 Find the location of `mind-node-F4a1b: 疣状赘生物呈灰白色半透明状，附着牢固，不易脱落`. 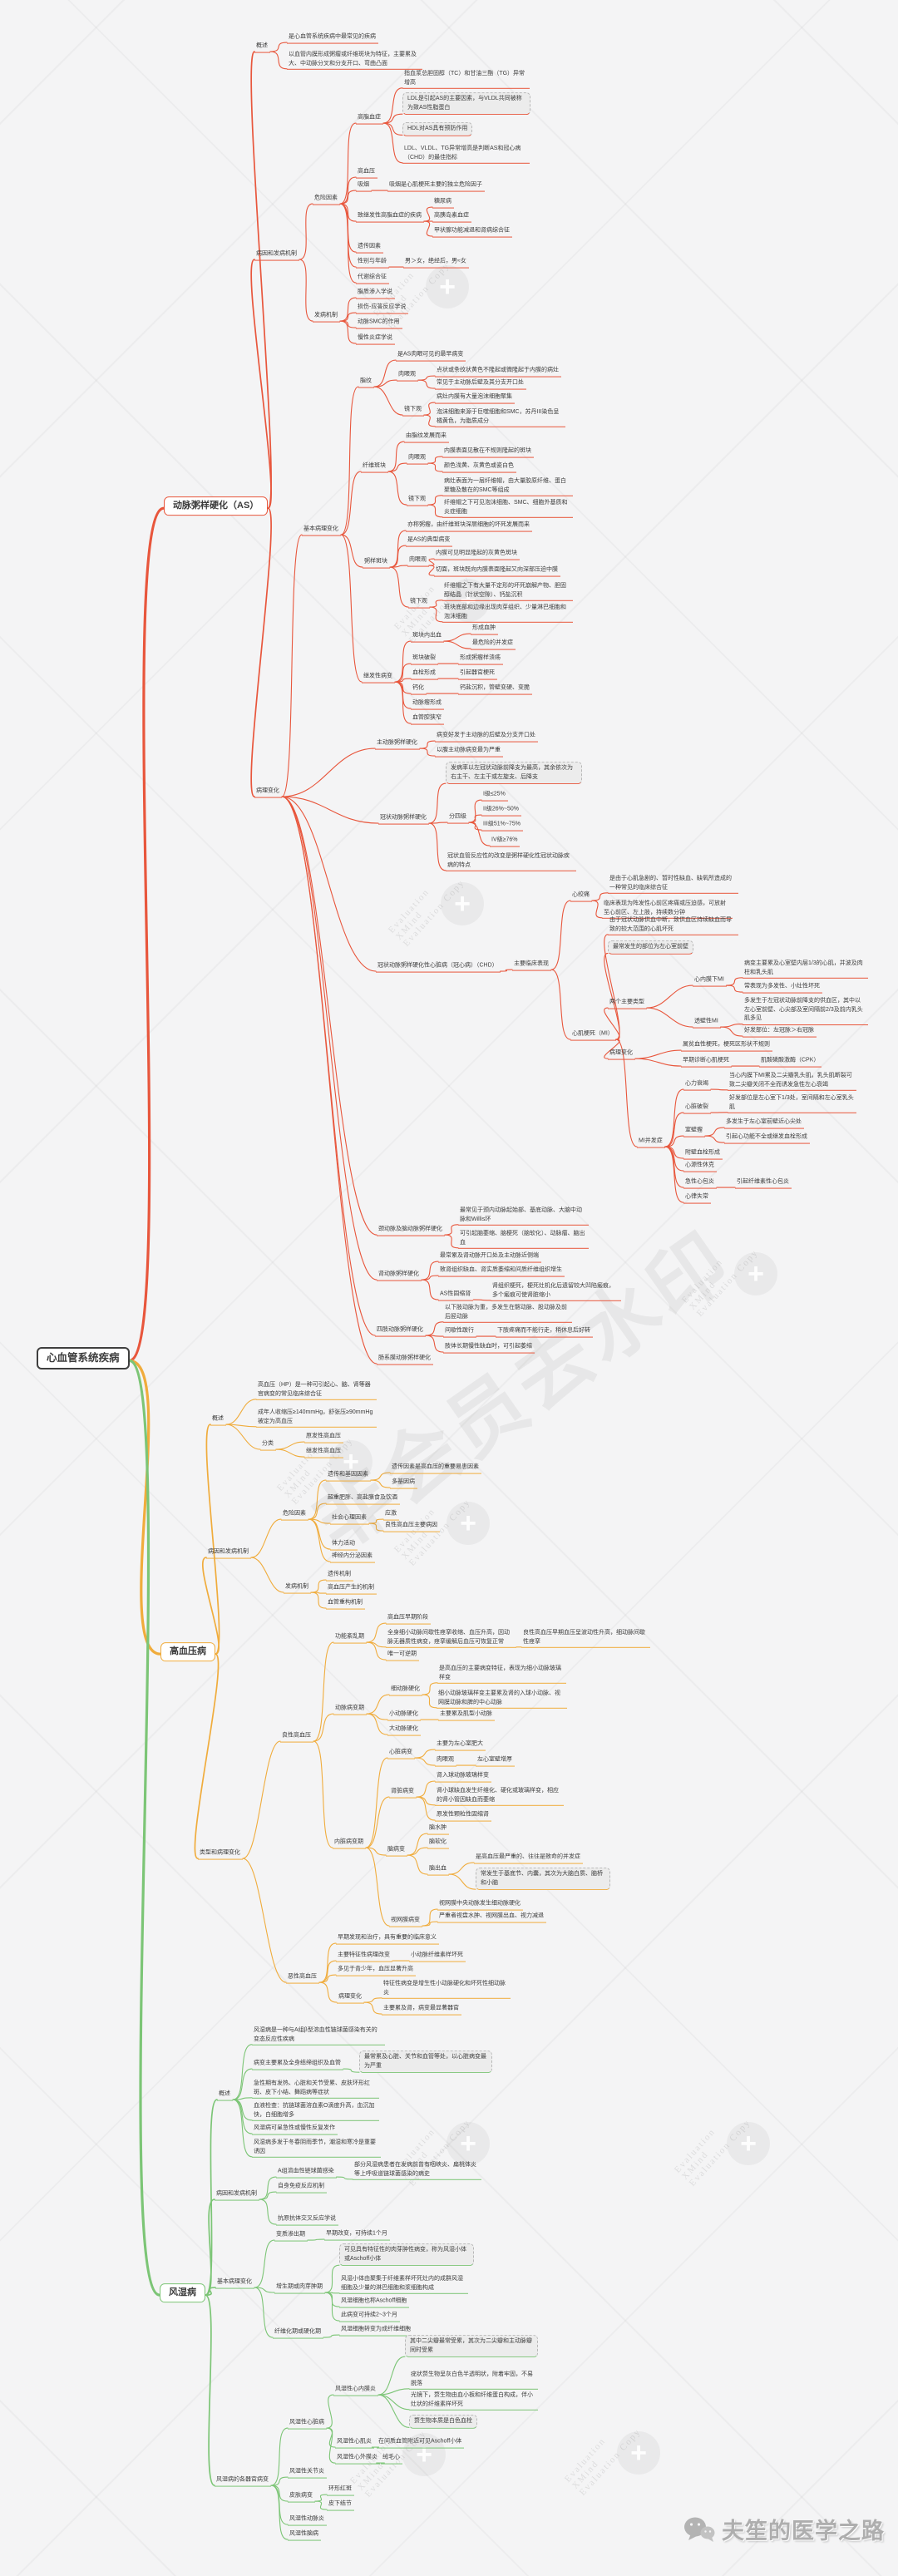

mind-node-F4a1b: 疣状赘生物呈灰白色半透明状，附着牢固，不易脱落 is located at coordinates (473, 2380).